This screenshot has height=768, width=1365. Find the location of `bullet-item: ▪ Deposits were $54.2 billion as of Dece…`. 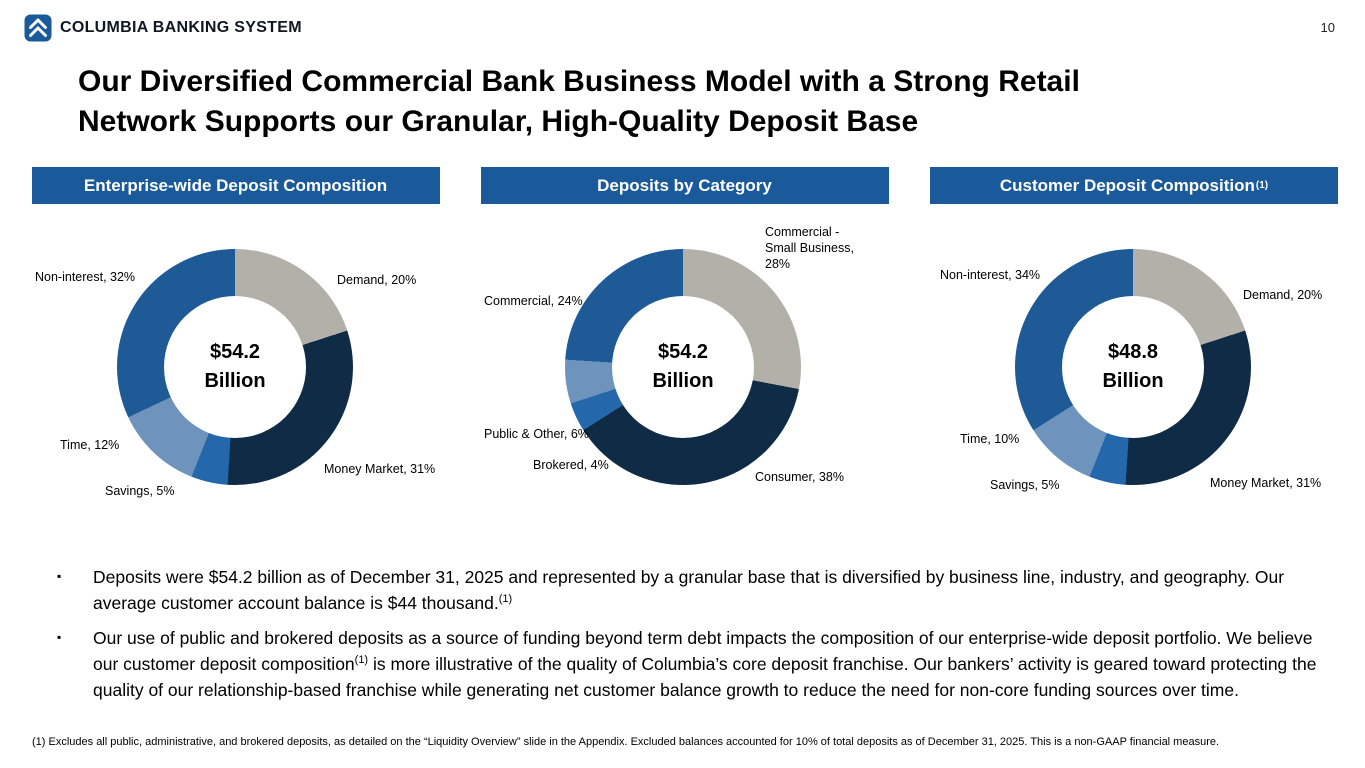

bullet-item: ▪ Deposits were $54.2 billion as of Dece… is located at coordinates (695, 590).